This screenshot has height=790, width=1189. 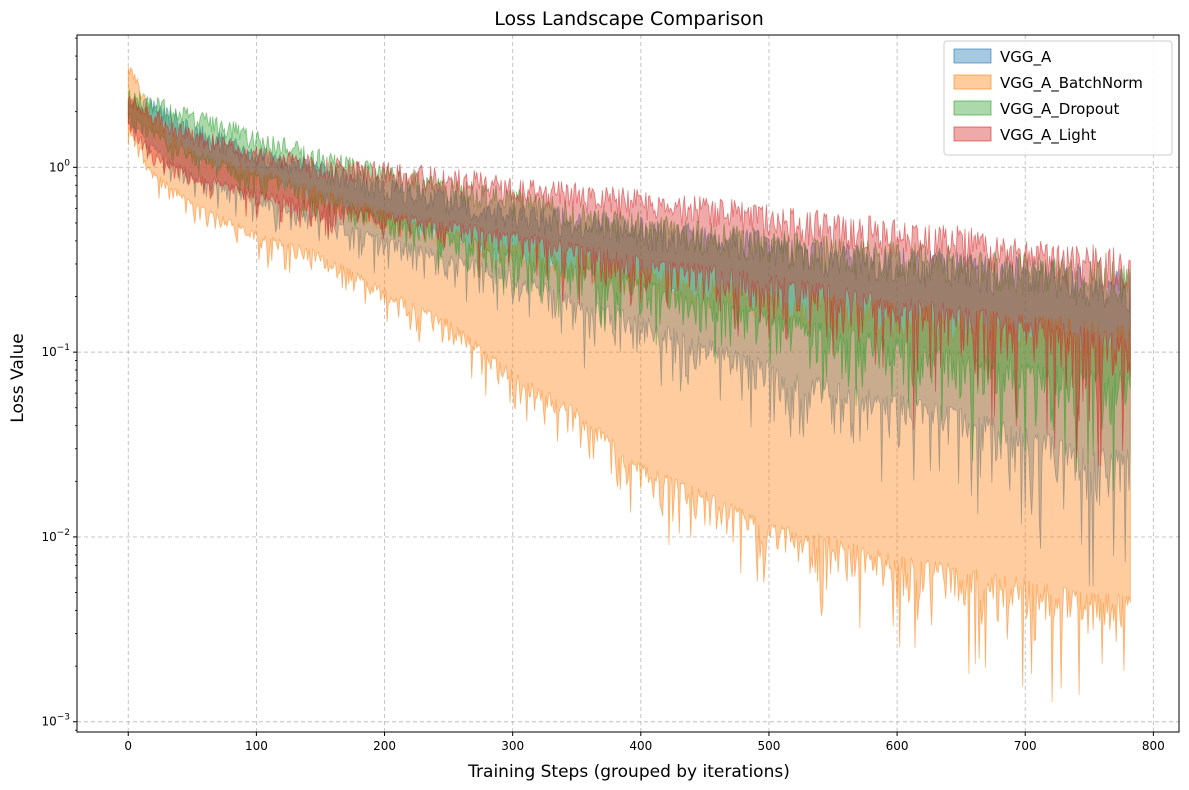 What do you see at coordinates (1060, 109) in the screenshot?
I see `legend-entry: VGG_A_Dropout` at bounding box center [1060, 109].